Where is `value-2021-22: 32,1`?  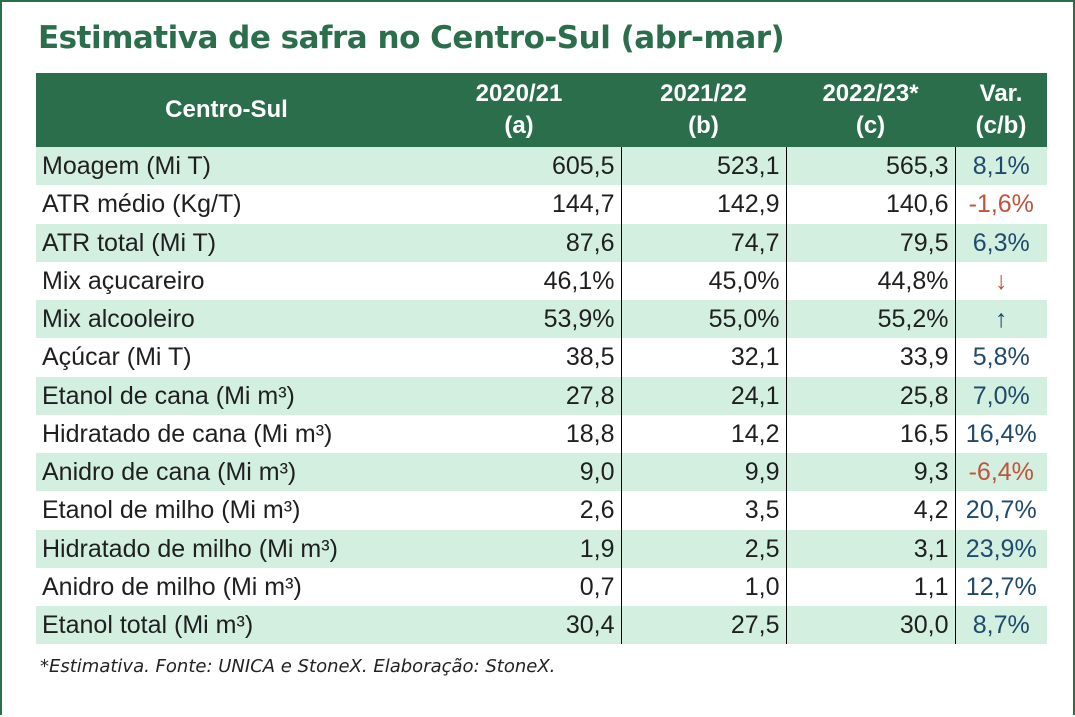 value-2021-22: 32,1 is located at coordinates (704, 357).